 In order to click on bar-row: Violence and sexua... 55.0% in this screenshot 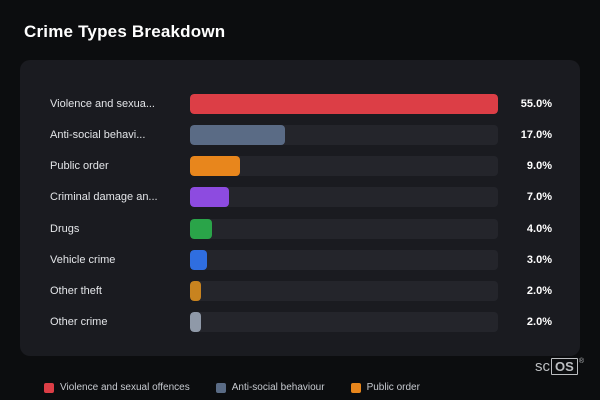, I will do `click(301, 104)`.